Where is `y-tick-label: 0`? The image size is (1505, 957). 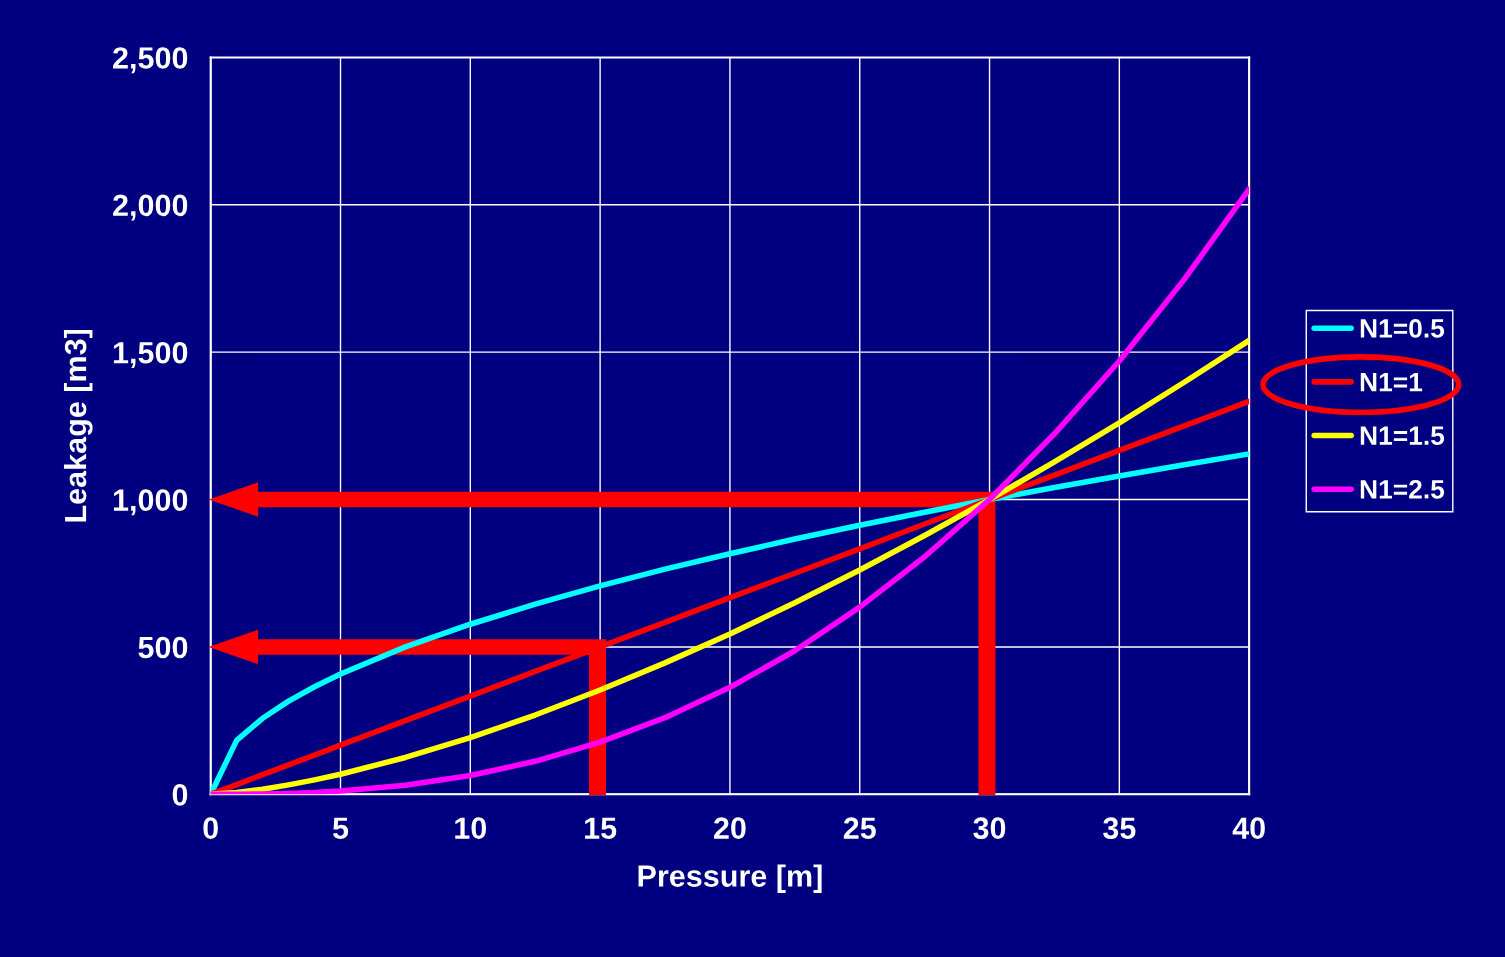 y-tick-label: 0 is located at coordinates (180, 795).